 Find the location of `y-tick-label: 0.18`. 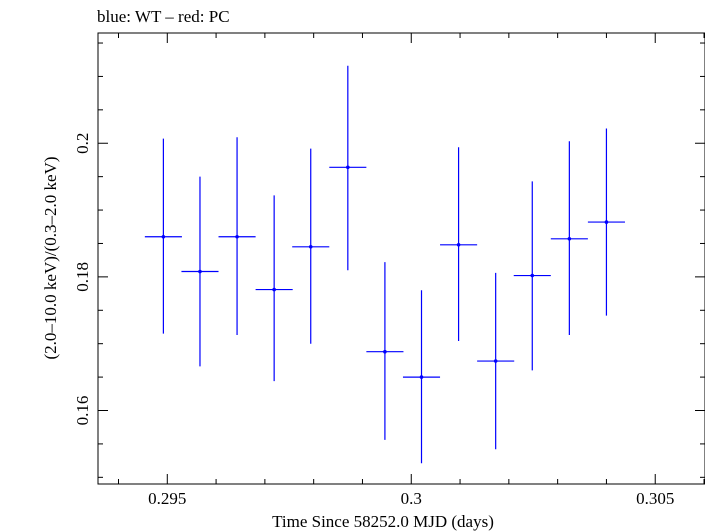

y-tick-label: 0.18 is located at coordinates (82, 277).